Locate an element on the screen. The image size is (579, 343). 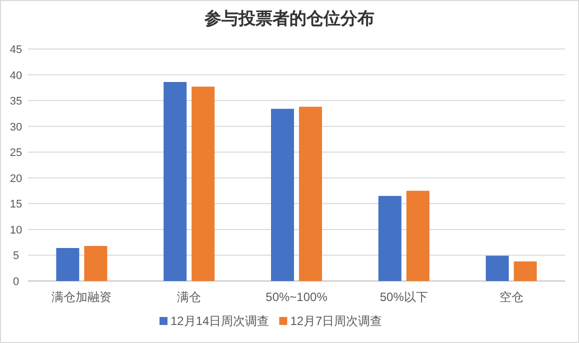
x-tick-label: 50%~100% is located at coordinates (297, 297).